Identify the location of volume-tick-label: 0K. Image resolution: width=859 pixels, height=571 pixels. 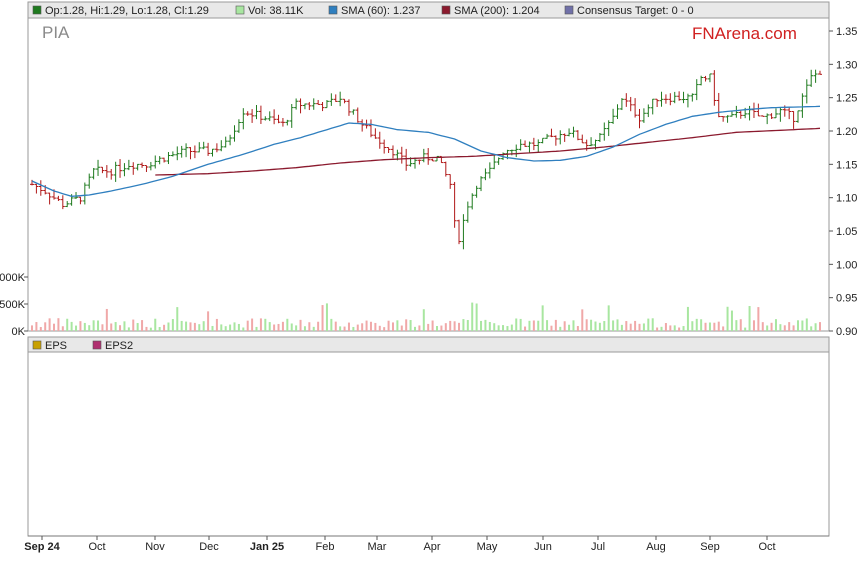
(19, 332).